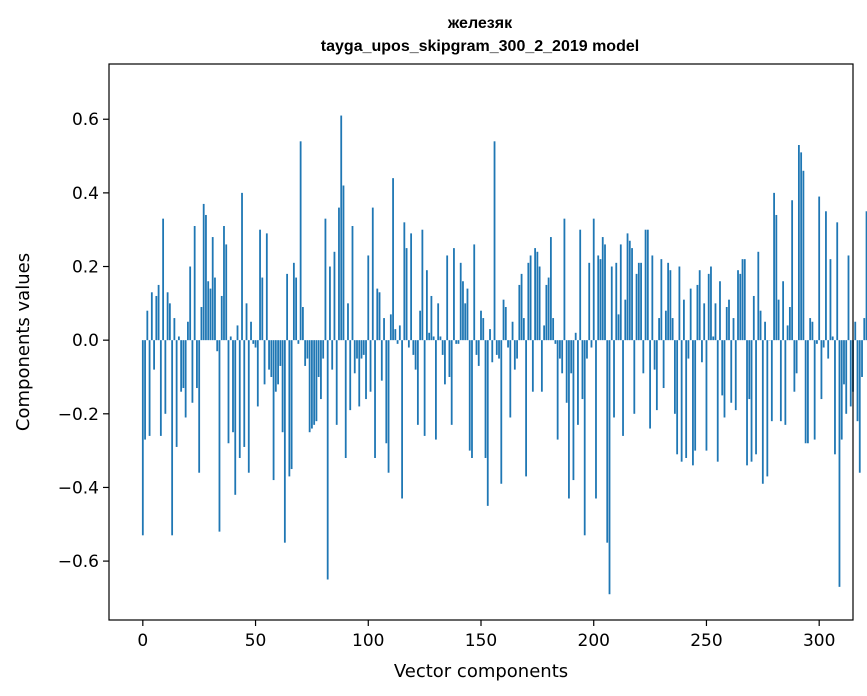  I want to click on y-tick-label: 0.6, so click(85, 120).